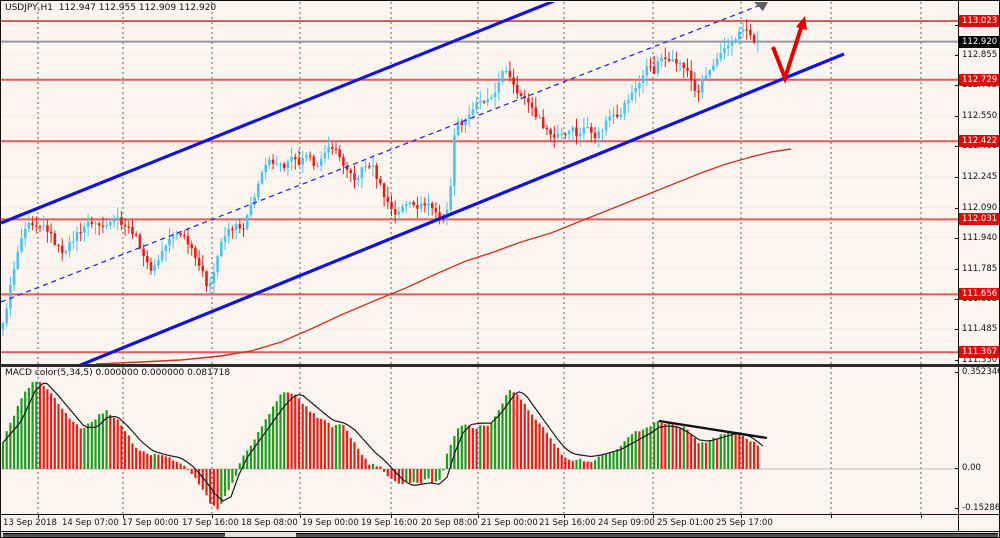 This screenshot has width=1000, height=538. I want to click on price-level-badge: 111.656, so click(979, 294).